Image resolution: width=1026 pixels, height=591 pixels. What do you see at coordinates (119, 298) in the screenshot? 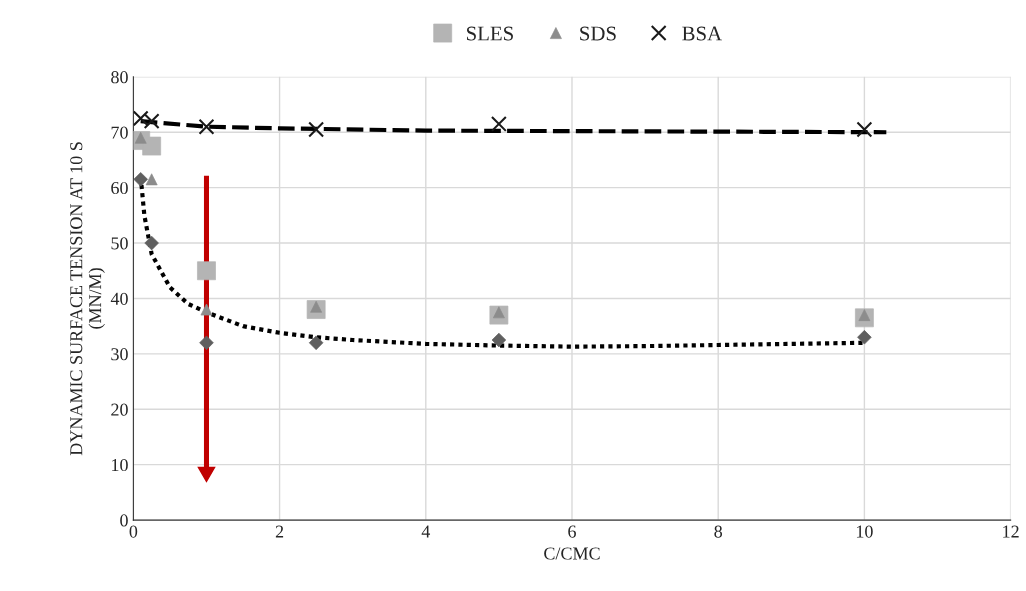
I see `y-tick-label: 40` at bounding box center [119, 298].